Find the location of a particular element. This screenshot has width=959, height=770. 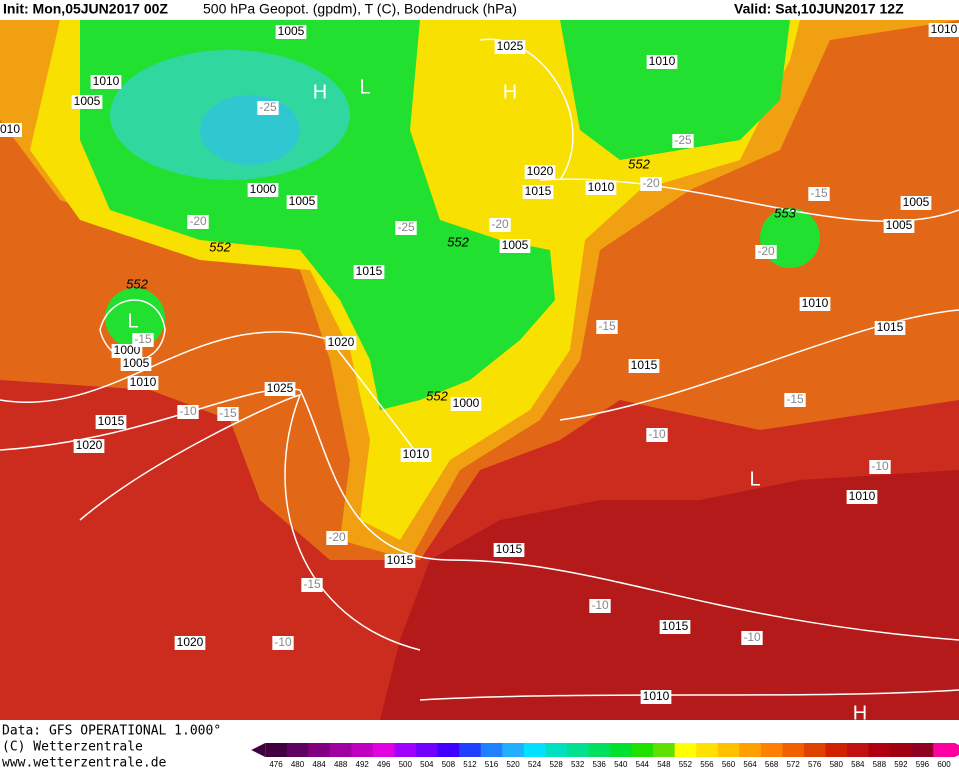

colorbar-label: 500 is located at coordinates (406, 764).